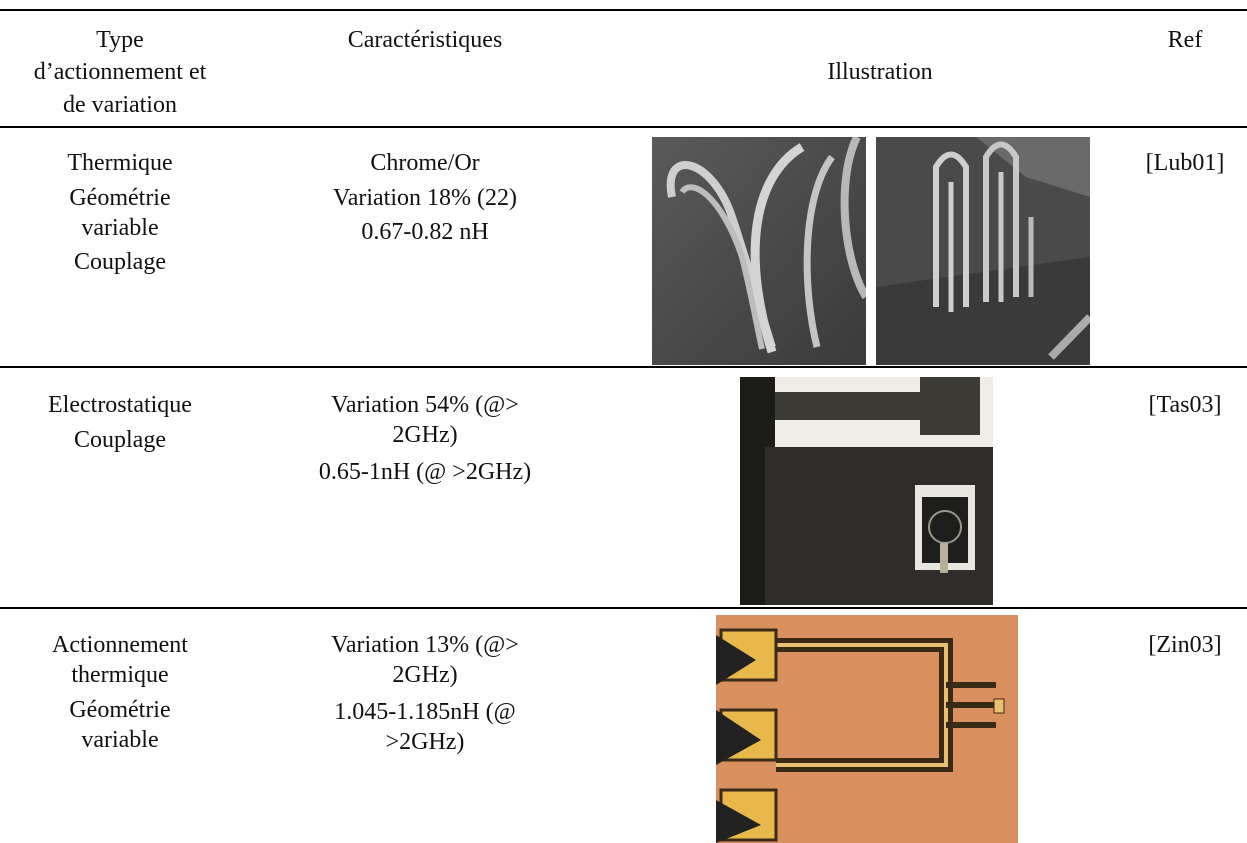  What do you see at coordinates (880, 72) in the screenshot?
I see `header-cell: Illustration` at bounding box center [880, 72].